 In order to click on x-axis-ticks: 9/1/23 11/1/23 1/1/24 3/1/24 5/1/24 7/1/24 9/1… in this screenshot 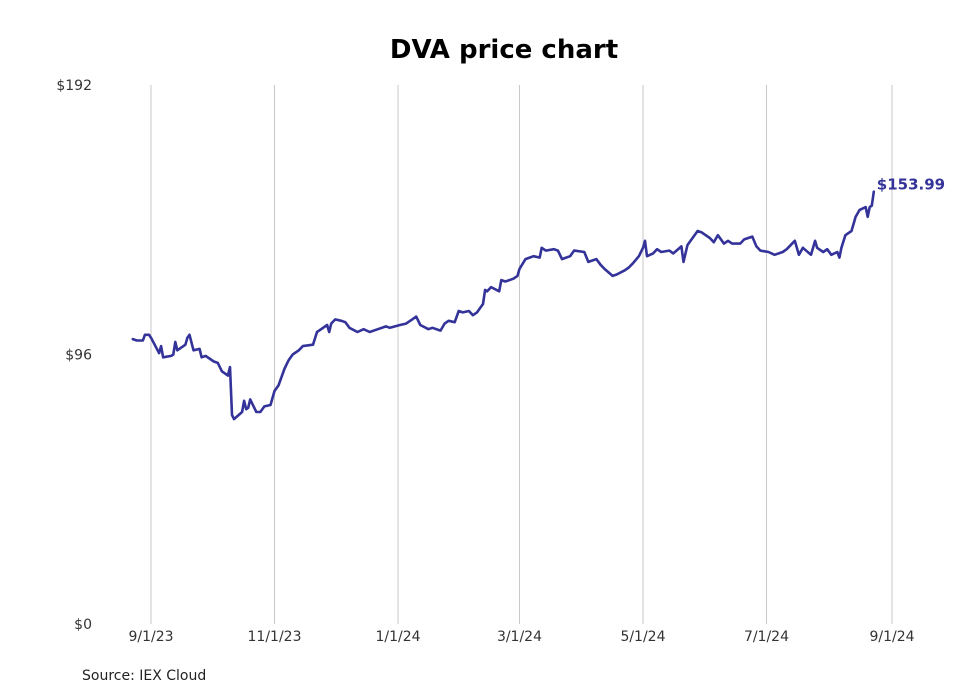, I will do `click(521, 637)`.